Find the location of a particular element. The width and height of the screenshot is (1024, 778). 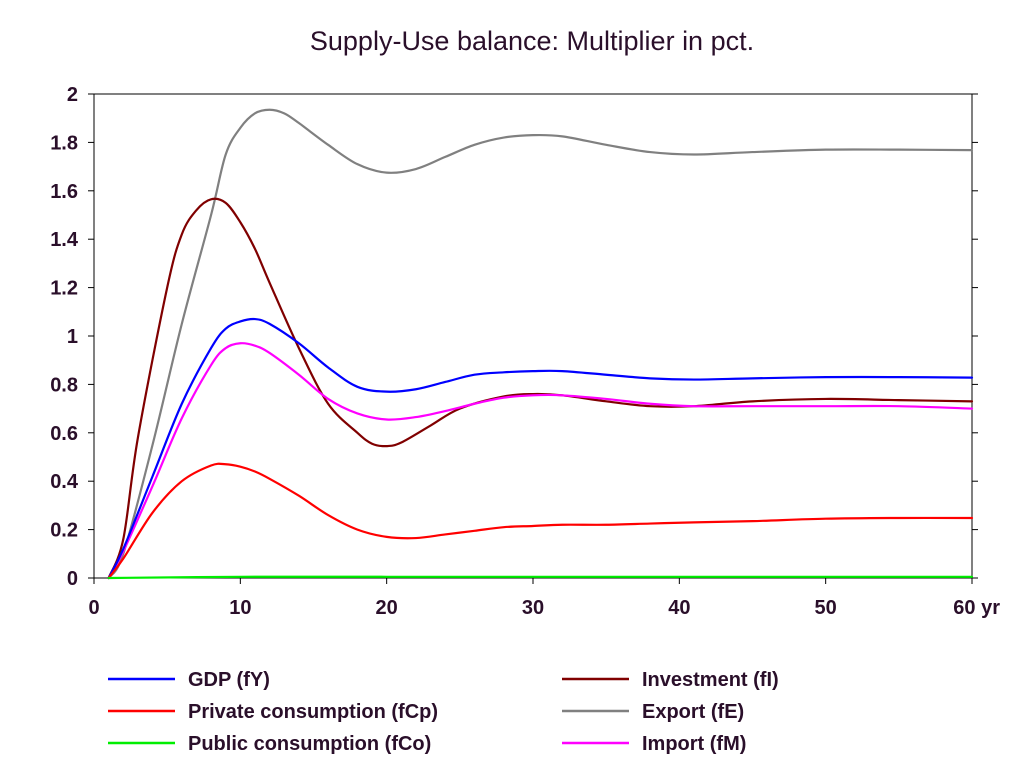

x-tick-label: 0 is located at coordinates (93, 608).